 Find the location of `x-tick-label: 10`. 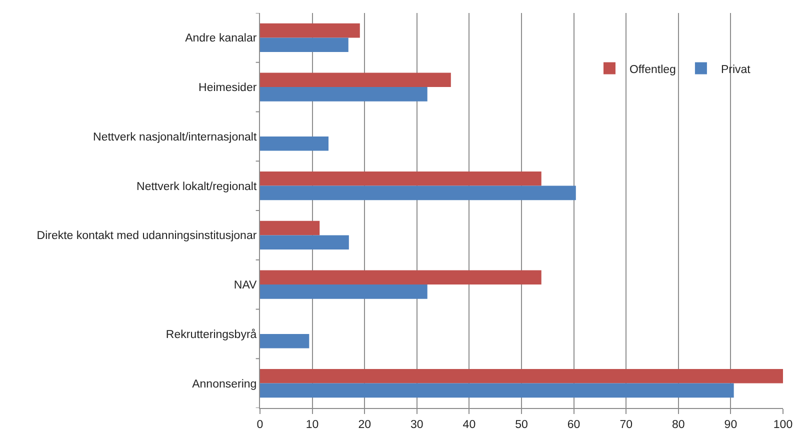

x-tick-label: 10 is located at coordinates (312, 424).